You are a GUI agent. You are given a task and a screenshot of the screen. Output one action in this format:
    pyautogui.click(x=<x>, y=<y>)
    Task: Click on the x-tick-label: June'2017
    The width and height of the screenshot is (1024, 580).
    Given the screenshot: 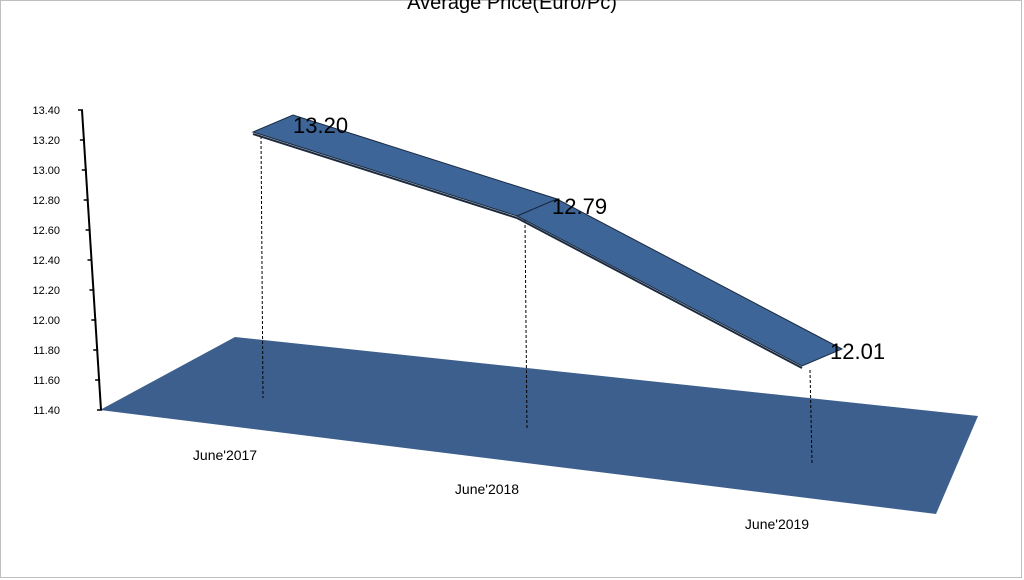 What is the action you would take?
    pyautogui.click(x=225, y=455)
    